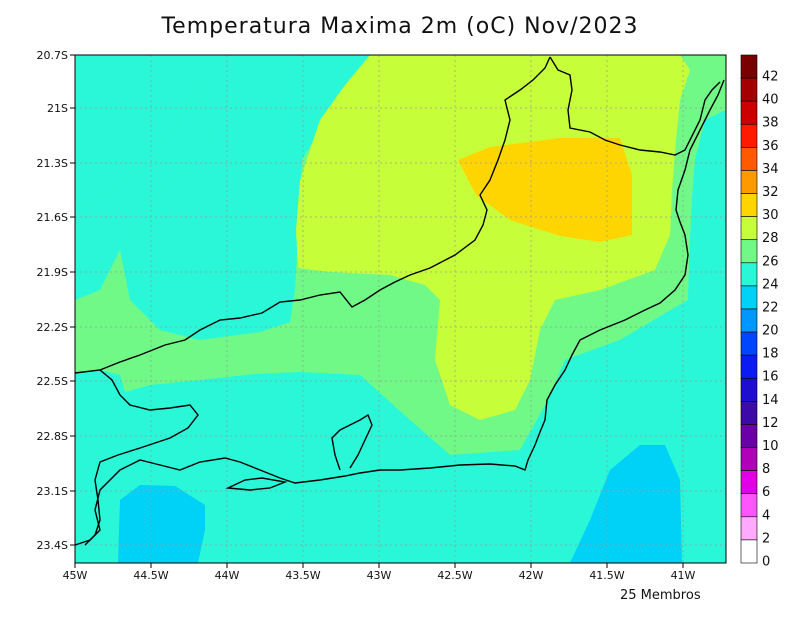  What do you see at coordinates (770, 307) in the screenshot?
I see `colorbar-label: 22` at bounding box center [770, 307].